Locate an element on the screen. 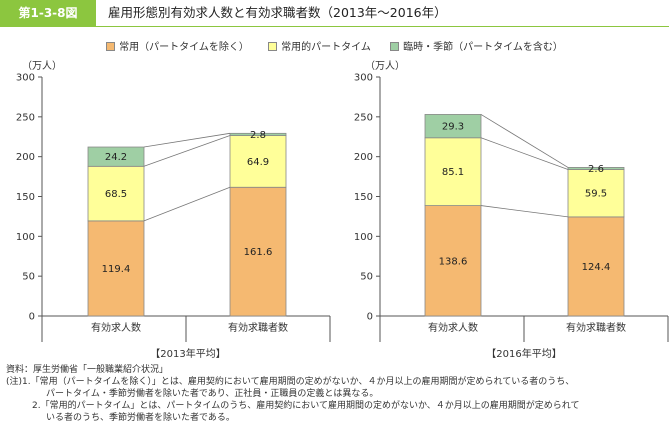 Image resolution: width=669 pixels, height=426 pixels. data-label: 68.5 is located at coordinates (116, 194).